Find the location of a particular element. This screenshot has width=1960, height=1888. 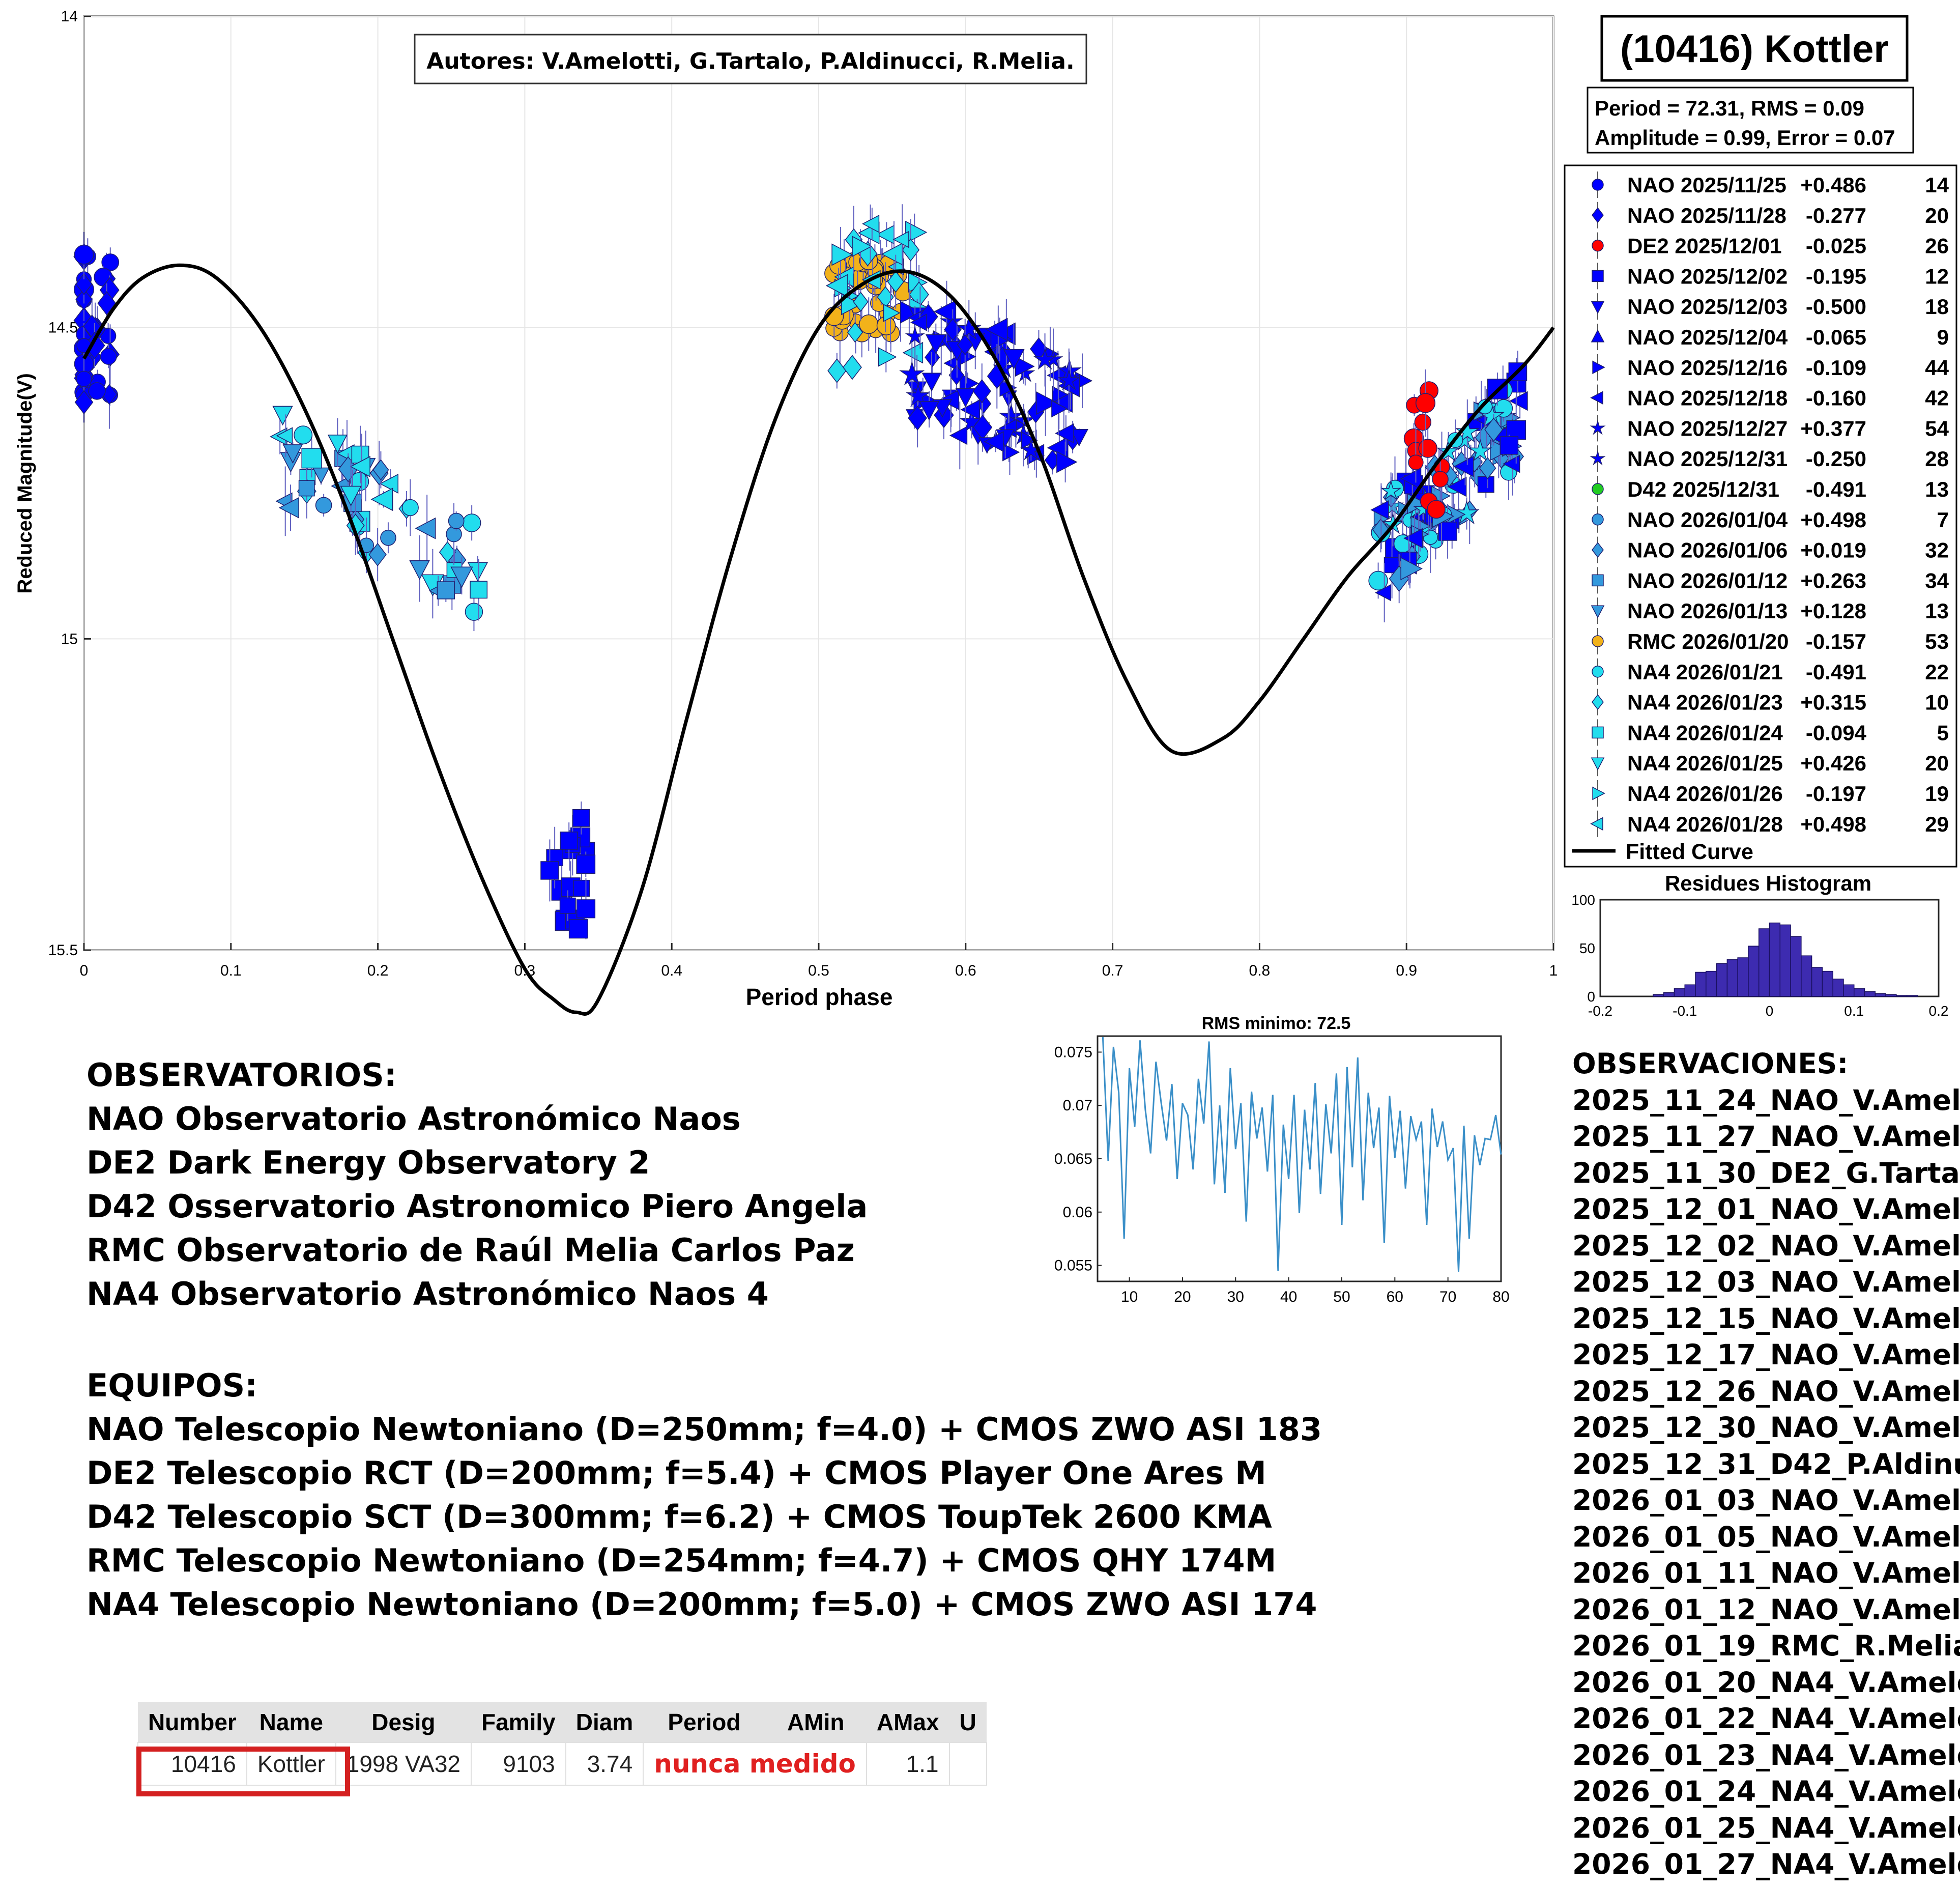

legend-count: 54 is located at coordinates (1937, 428).